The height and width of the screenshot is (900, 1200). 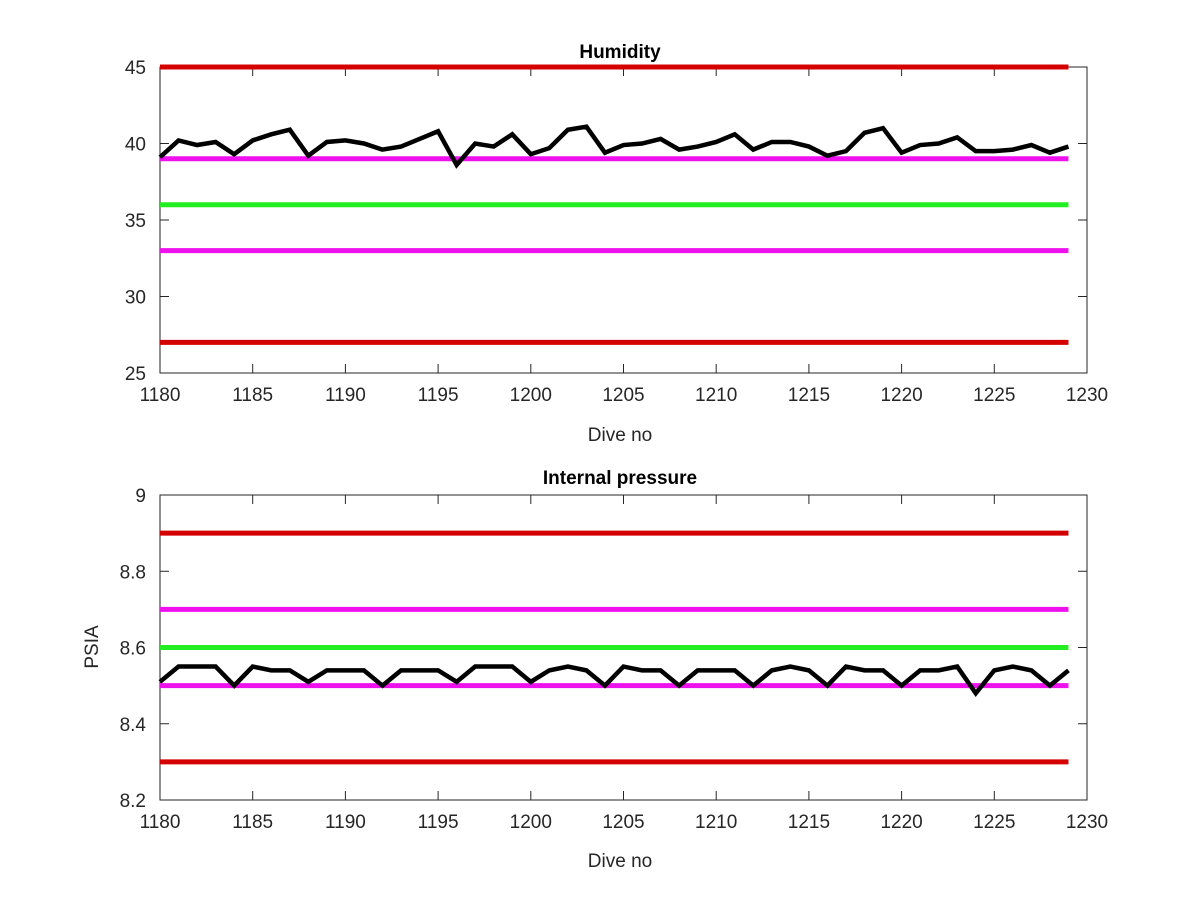 What do you see at coordinates (135, 145) in the screenshot?
I see `y-tick-label: 40` at bounding box center [135, 145].